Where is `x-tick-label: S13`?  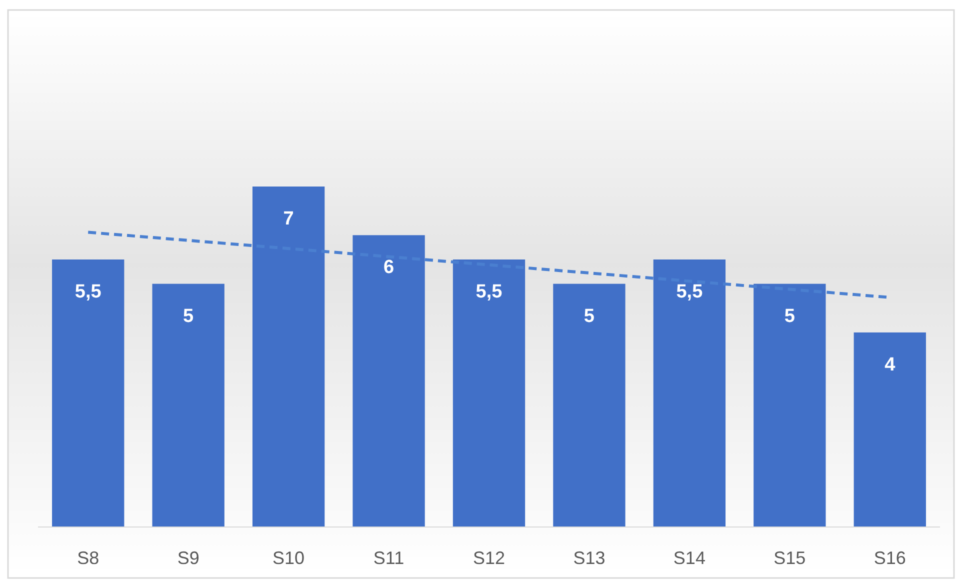 x-tick-label: S13 is located at coordinates (589, 558).